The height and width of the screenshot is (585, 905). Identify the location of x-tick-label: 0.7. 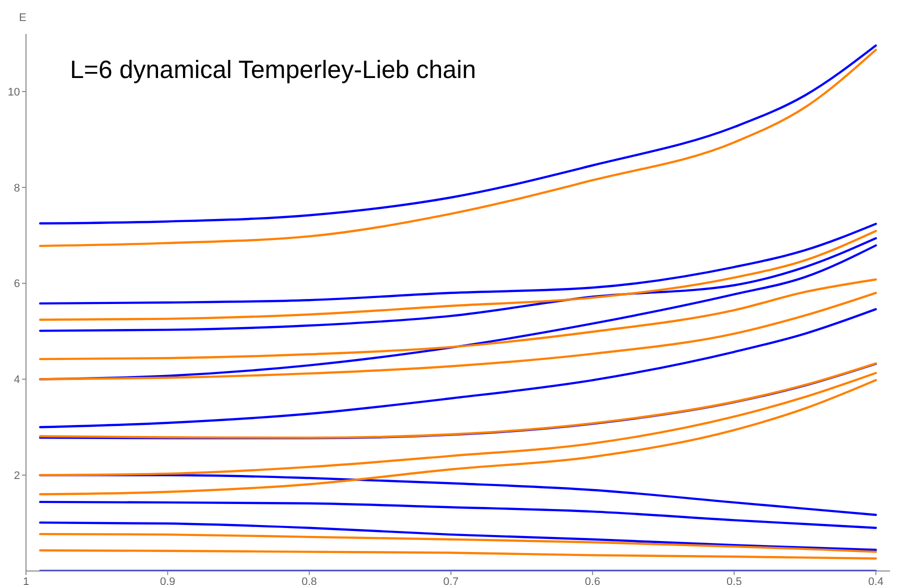
(451, 580).